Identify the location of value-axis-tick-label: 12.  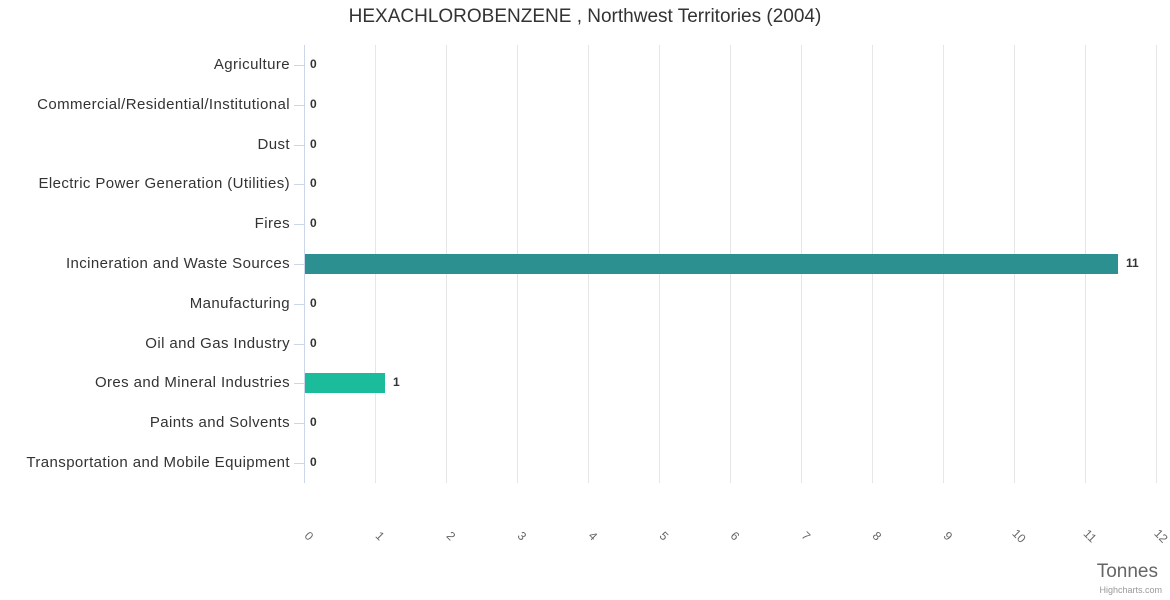
(1160, 536).